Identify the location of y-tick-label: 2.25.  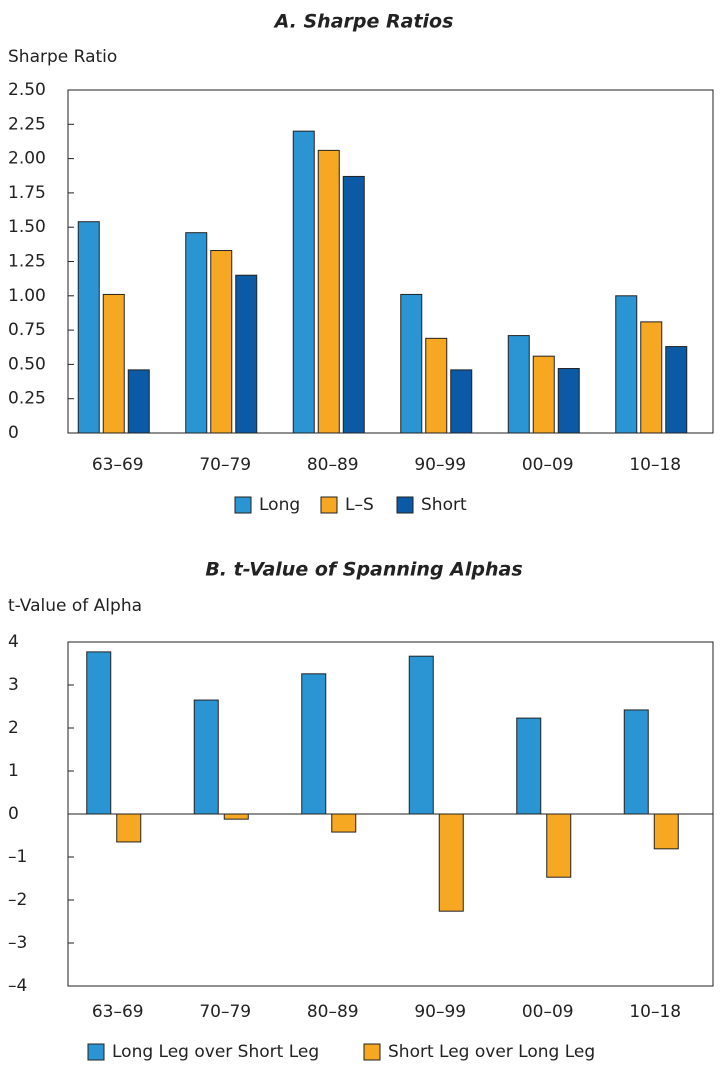
(27, 124).